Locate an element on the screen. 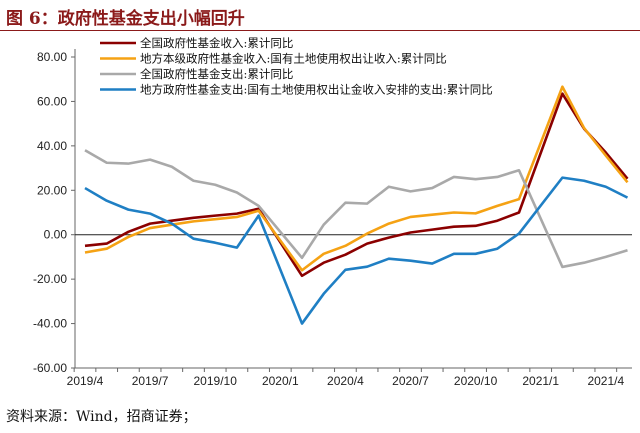  x-tick-label: 2020/10 is located at coordinates (476, 381).